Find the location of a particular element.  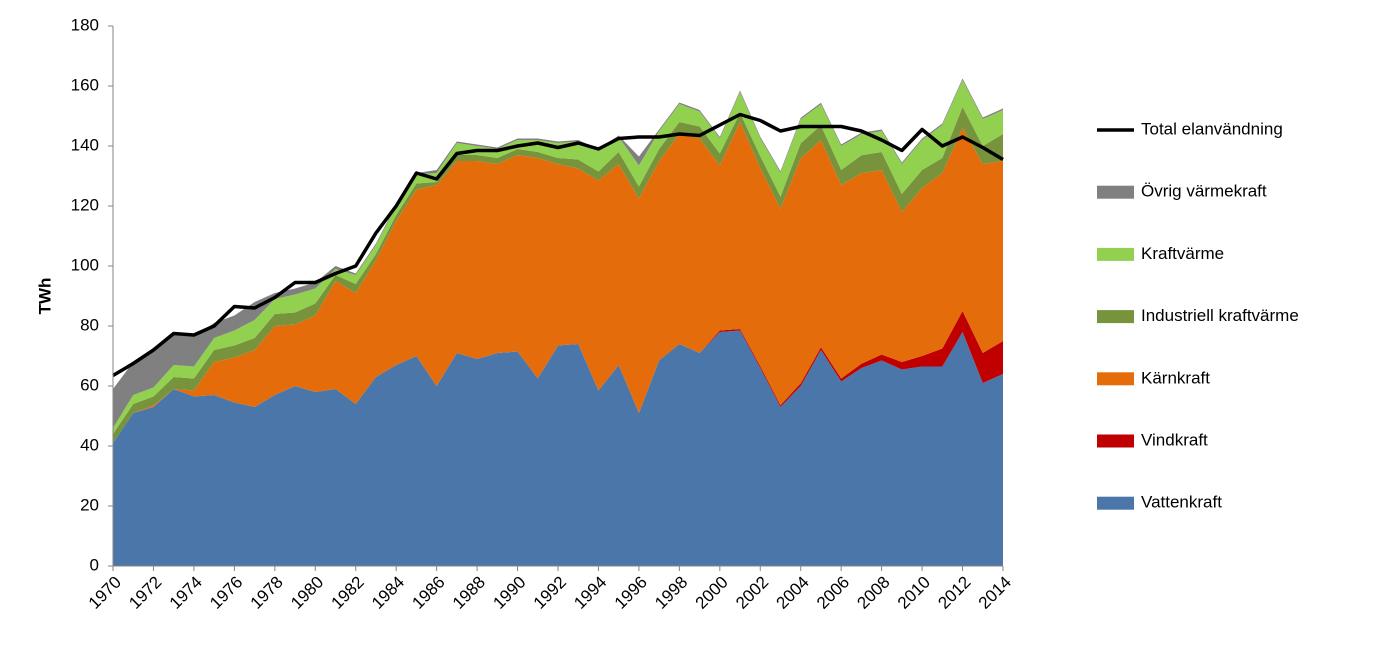

y-tick-label: 180 is located at coordinates (85, 24).